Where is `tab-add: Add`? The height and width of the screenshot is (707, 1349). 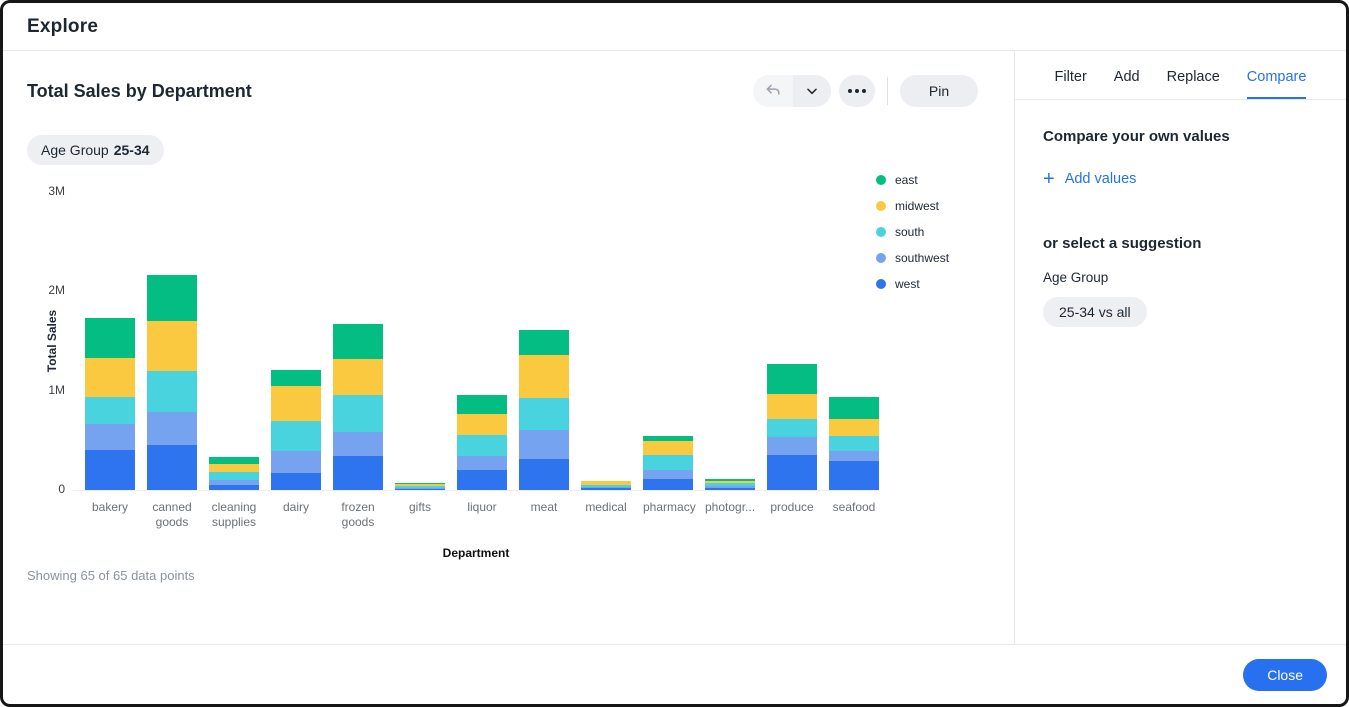
tab-add: Add is located at coordinates (1126, 77).